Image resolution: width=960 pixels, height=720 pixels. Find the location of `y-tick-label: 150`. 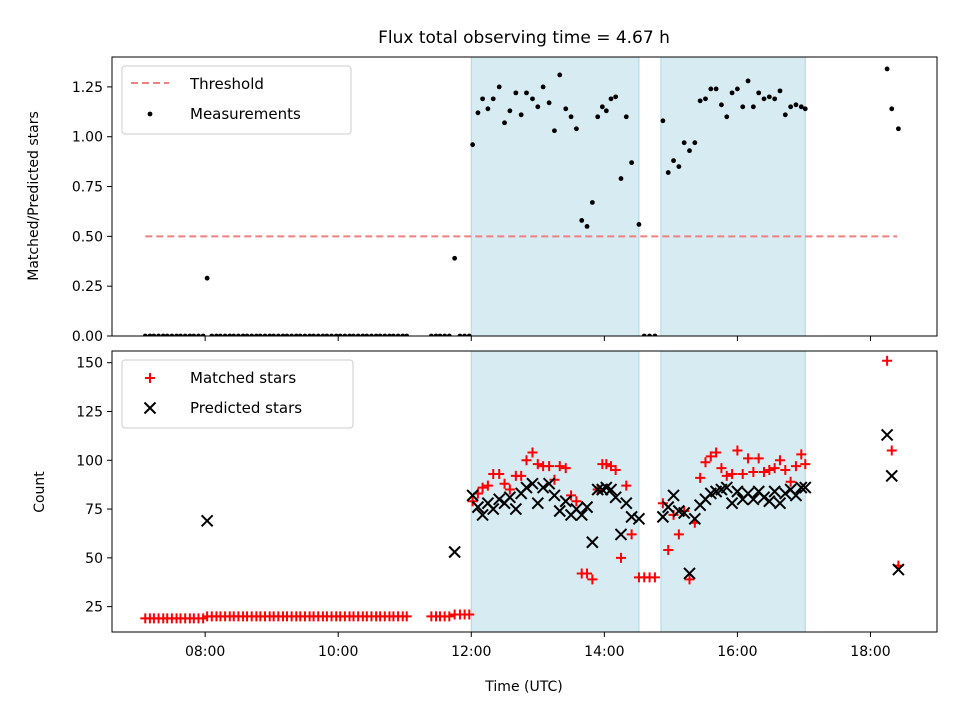

y-tick-label: 150 is located at coordinates (89, 364).